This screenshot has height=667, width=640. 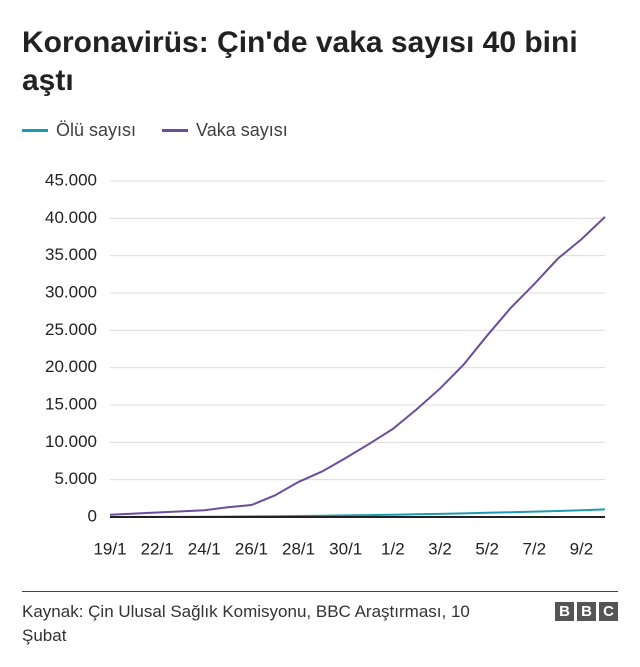 I want to click on y-tick-label: 0, so click(x=92, y=515).